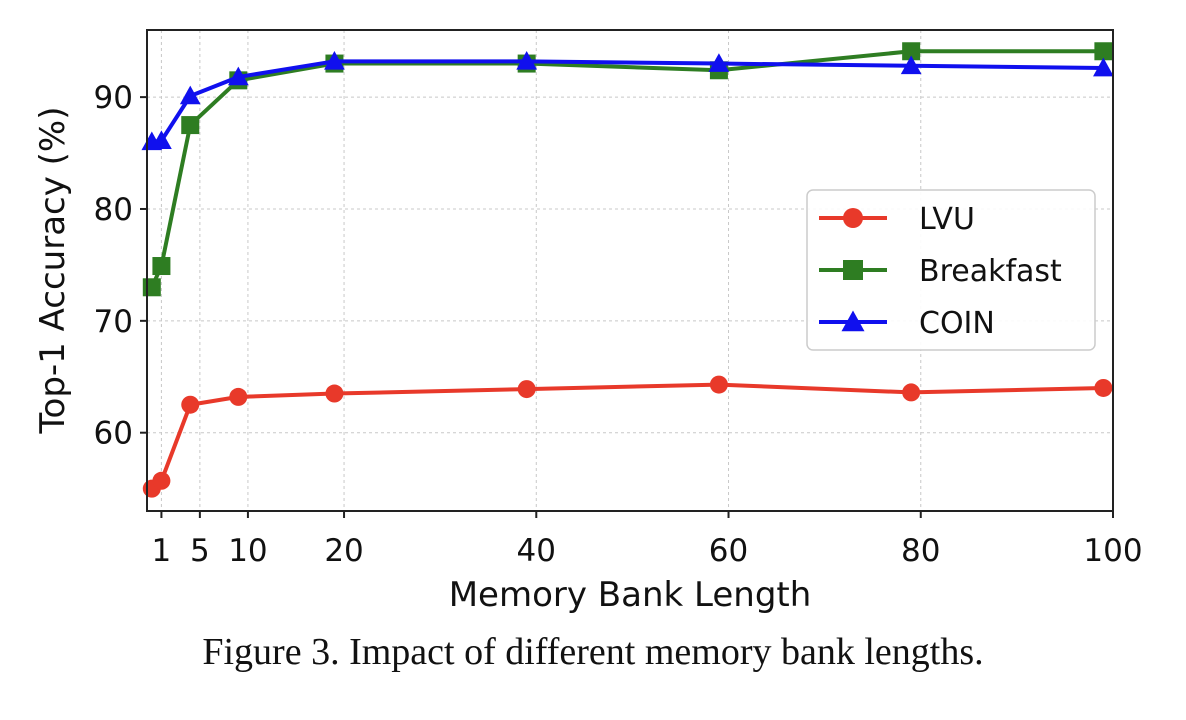  Describe the element at coordinates (920, 551) in the screenshot. I see `x-tick-label: 80` at that location.